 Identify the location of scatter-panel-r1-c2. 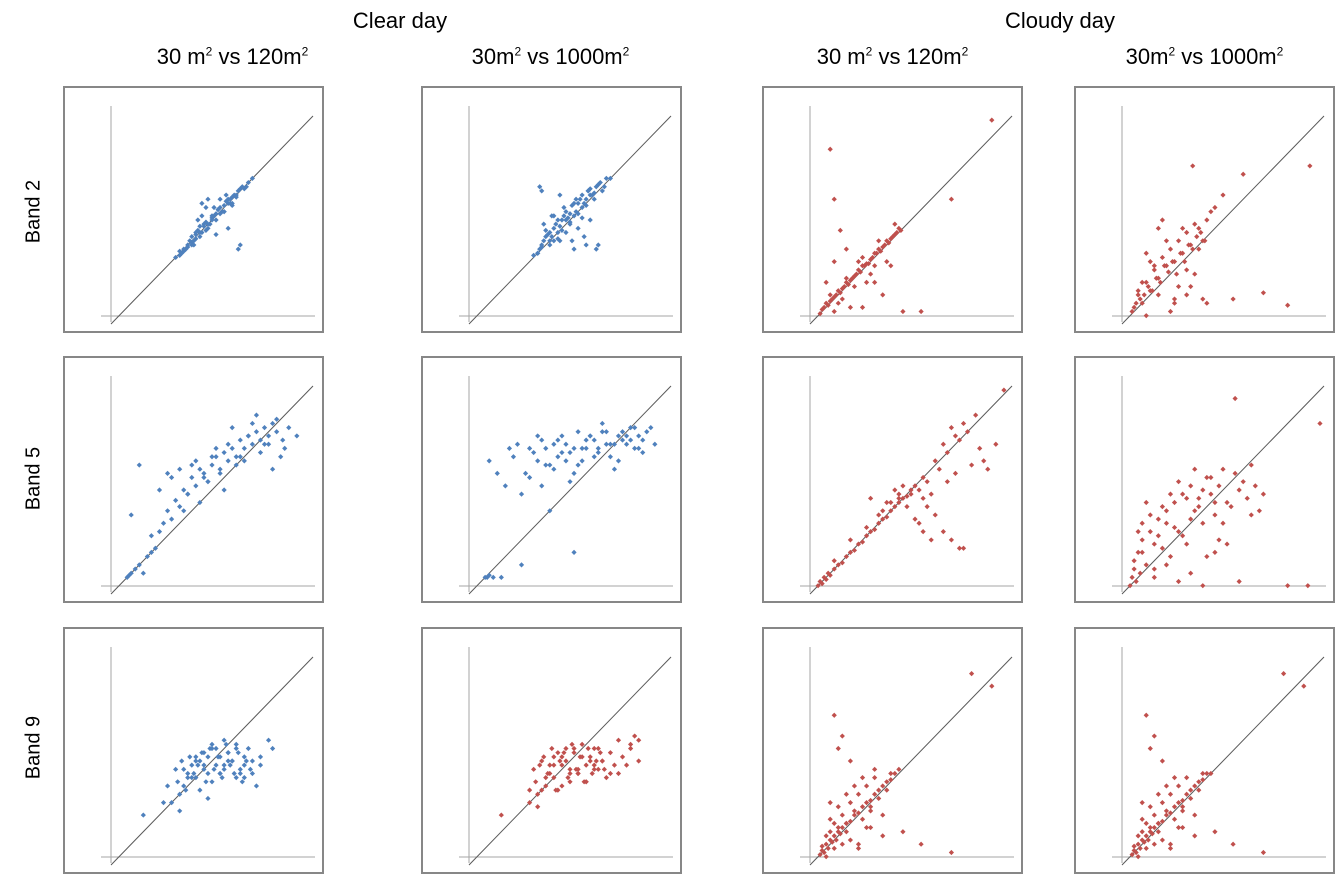
(551, 209).